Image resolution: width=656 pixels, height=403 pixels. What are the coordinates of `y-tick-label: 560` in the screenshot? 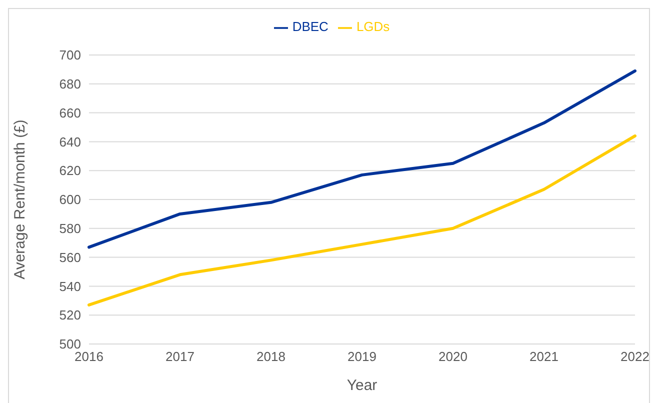 It's located at (70, 257).